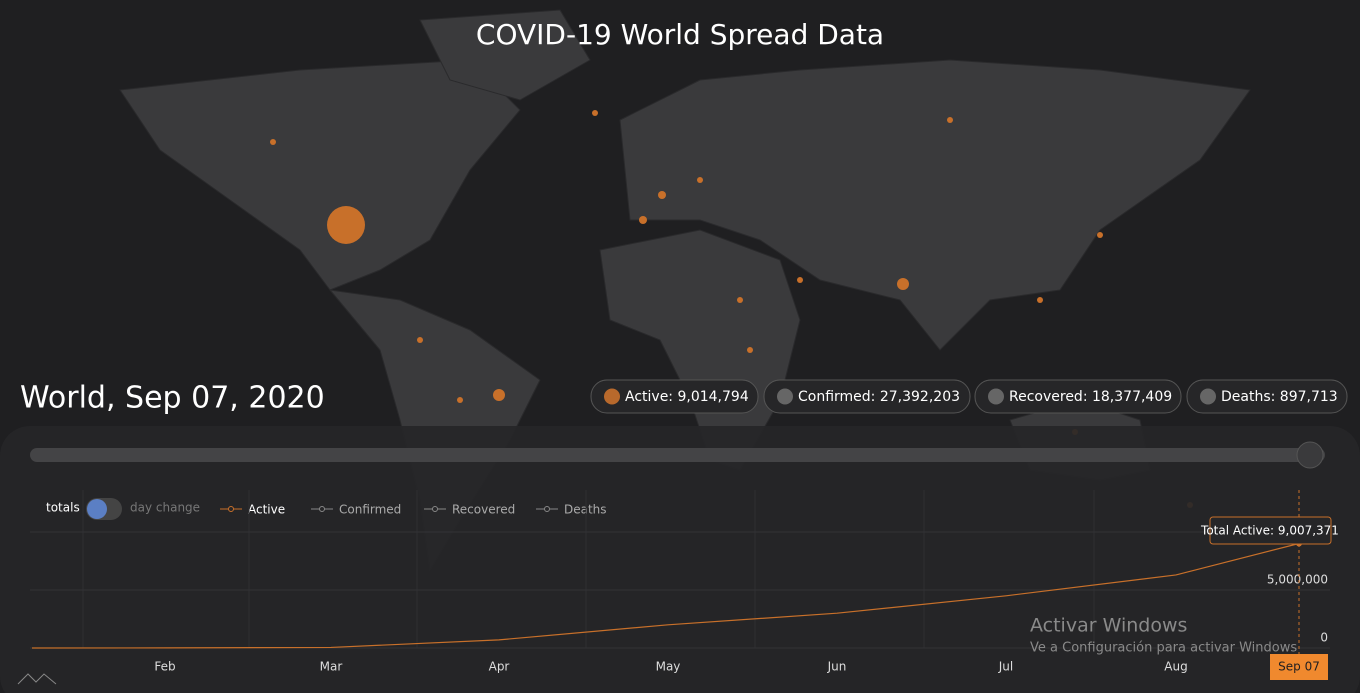  What do you see at coordinates (63, 508) in the screenshot?
I see `toggle-label: totals` at bounding box center [63, 508].